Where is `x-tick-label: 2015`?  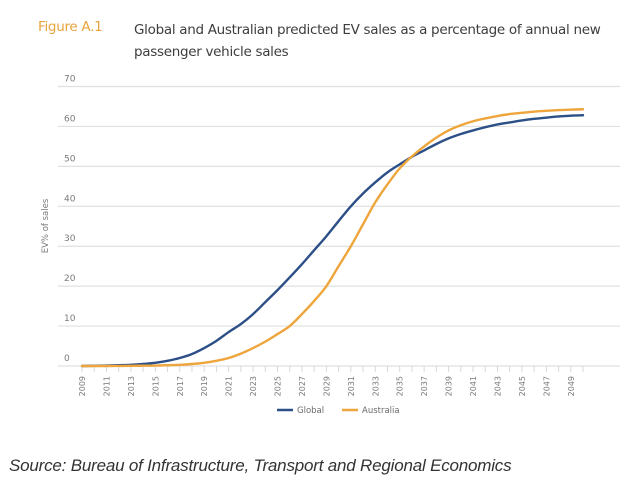 x-tick-label: 2015 is located at coordinates (155, 386).